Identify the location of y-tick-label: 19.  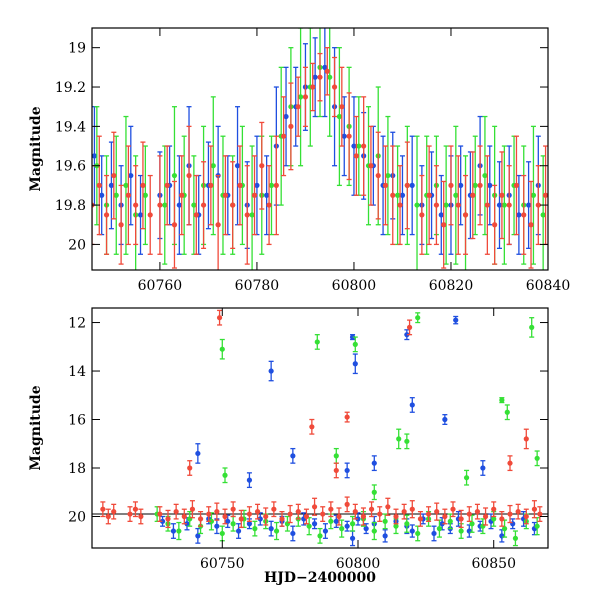
(77, 49).